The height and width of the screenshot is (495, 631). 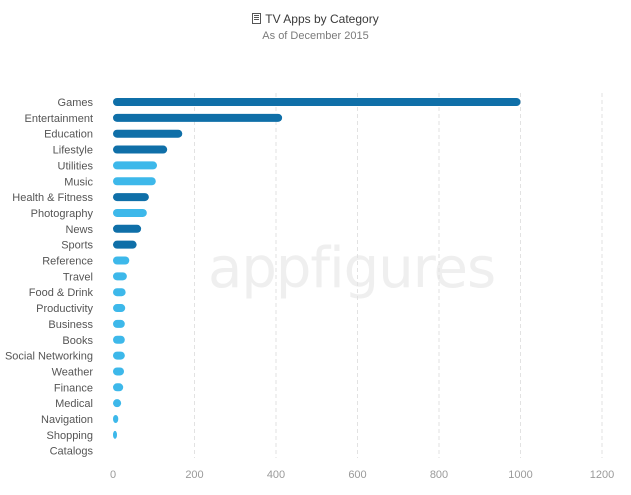 What do you see at coordinates (68, 135) in the screenshot?
I see `category-label: Education` at bounding box center [68, 135].